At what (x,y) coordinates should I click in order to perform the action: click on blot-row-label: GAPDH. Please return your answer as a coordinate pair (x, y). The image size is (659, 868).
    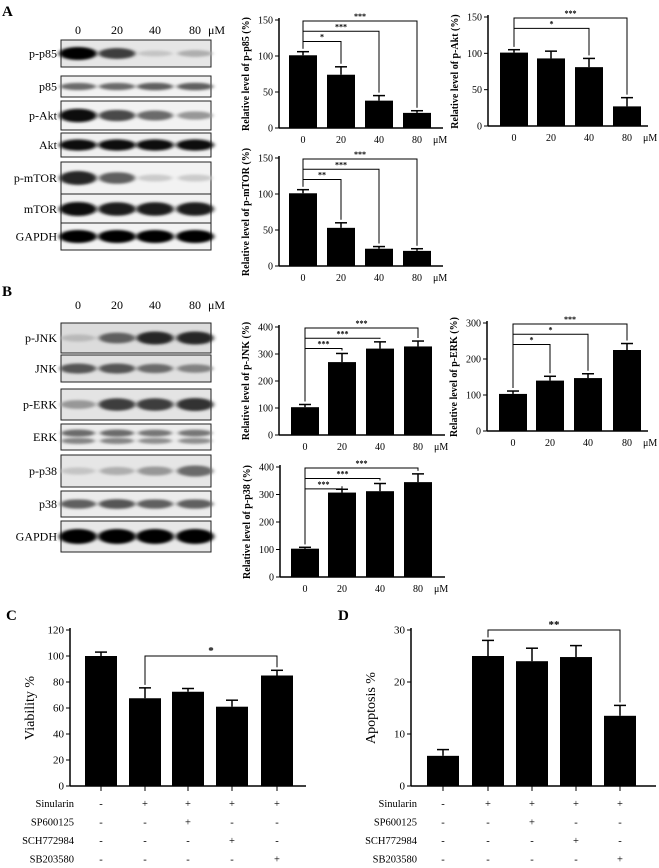
    Looking at the image, I should click on (37, 237).